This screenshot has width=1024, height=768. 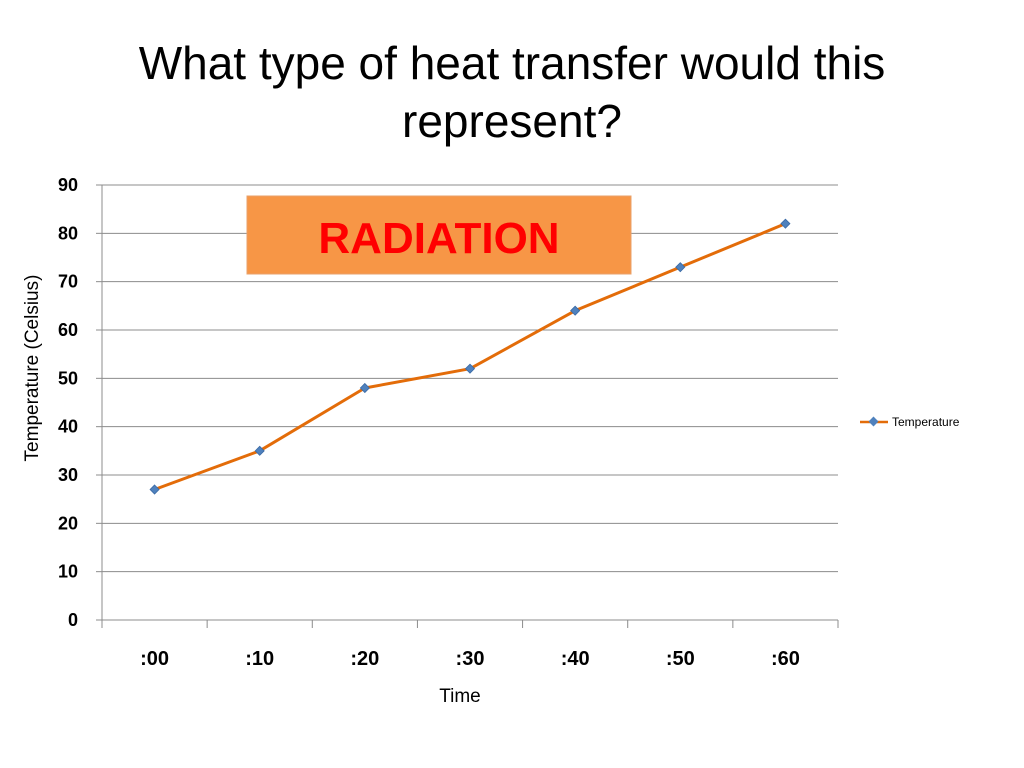 What do you see at coordinates (68, 378) in the screenshot?
I see `y-tick-label: 50` at bounding box center [68, 378].